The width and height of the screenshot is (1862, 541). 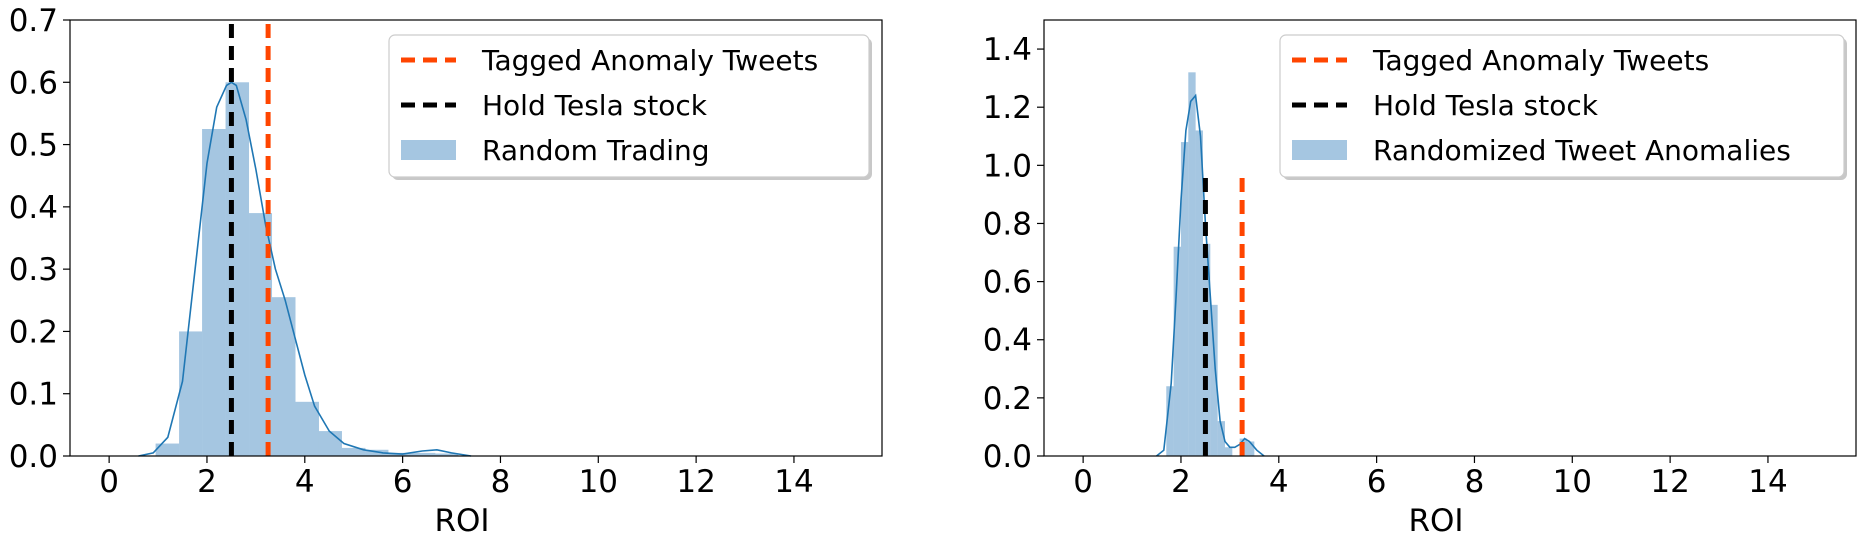 I want to click on y-tick-label: 0.3, so click(x=33, y=270).